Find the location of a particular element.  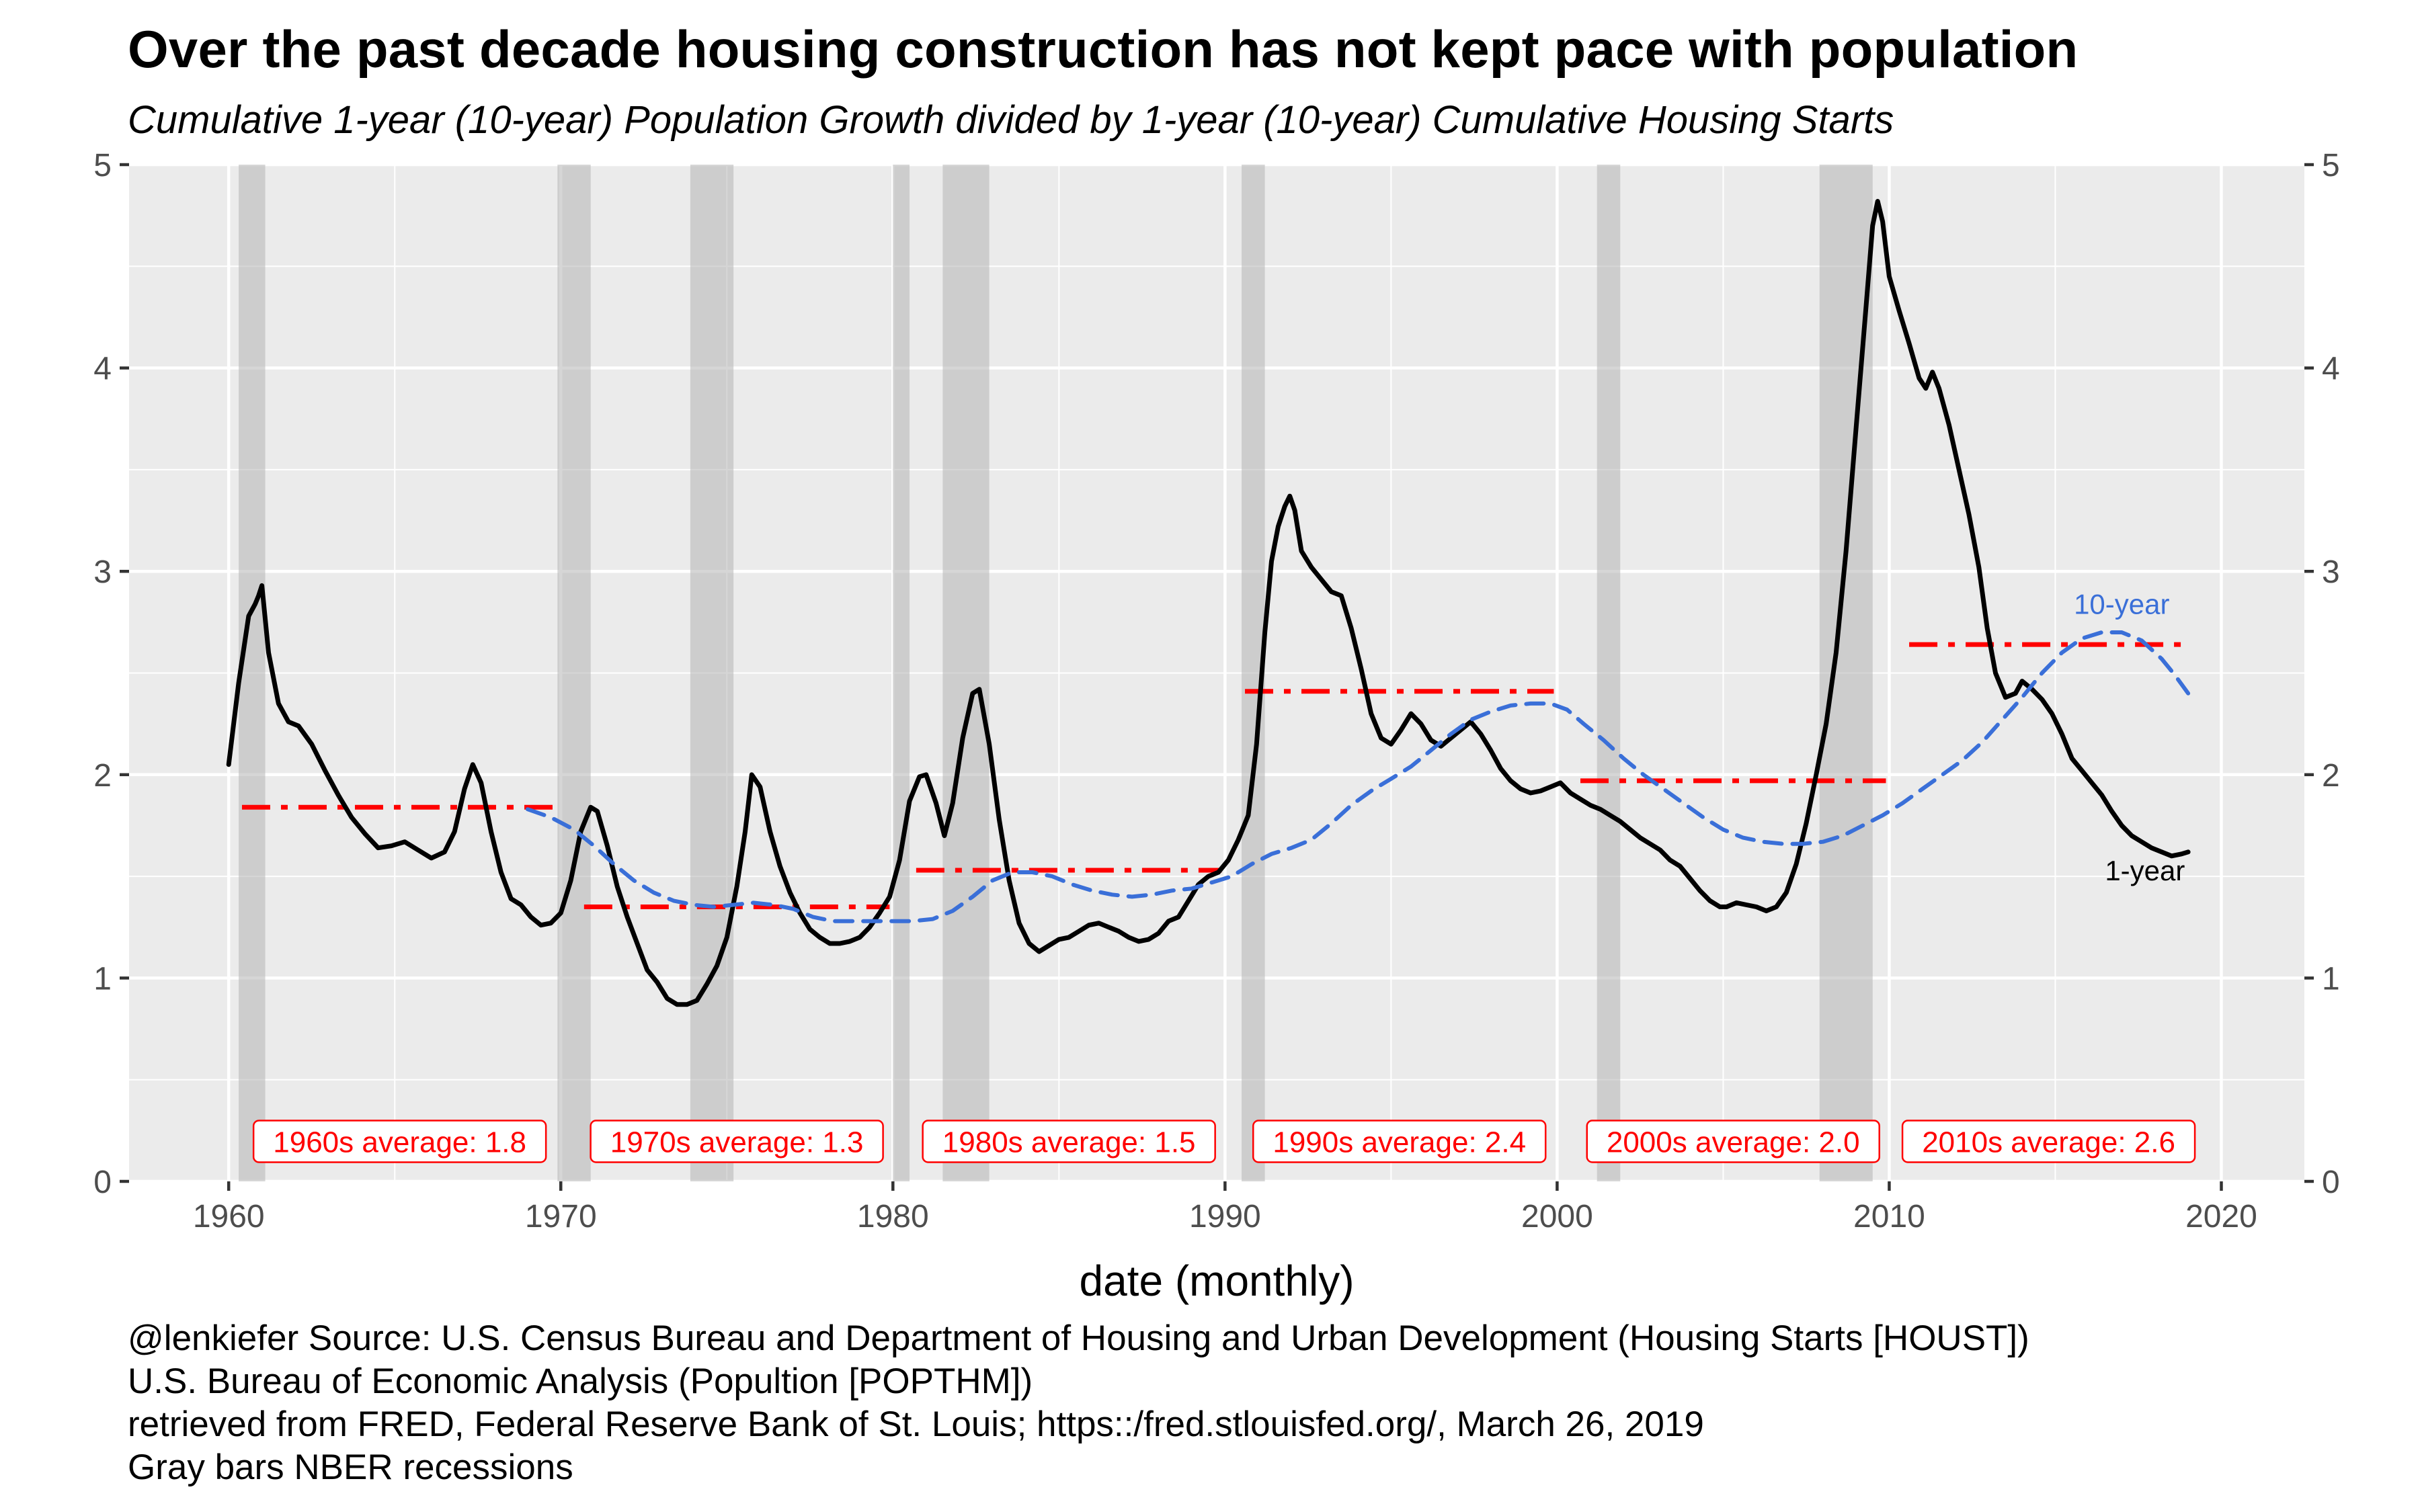

decade-average-label: 1970s average: 1.3 is located at coordinates (737, 1143).